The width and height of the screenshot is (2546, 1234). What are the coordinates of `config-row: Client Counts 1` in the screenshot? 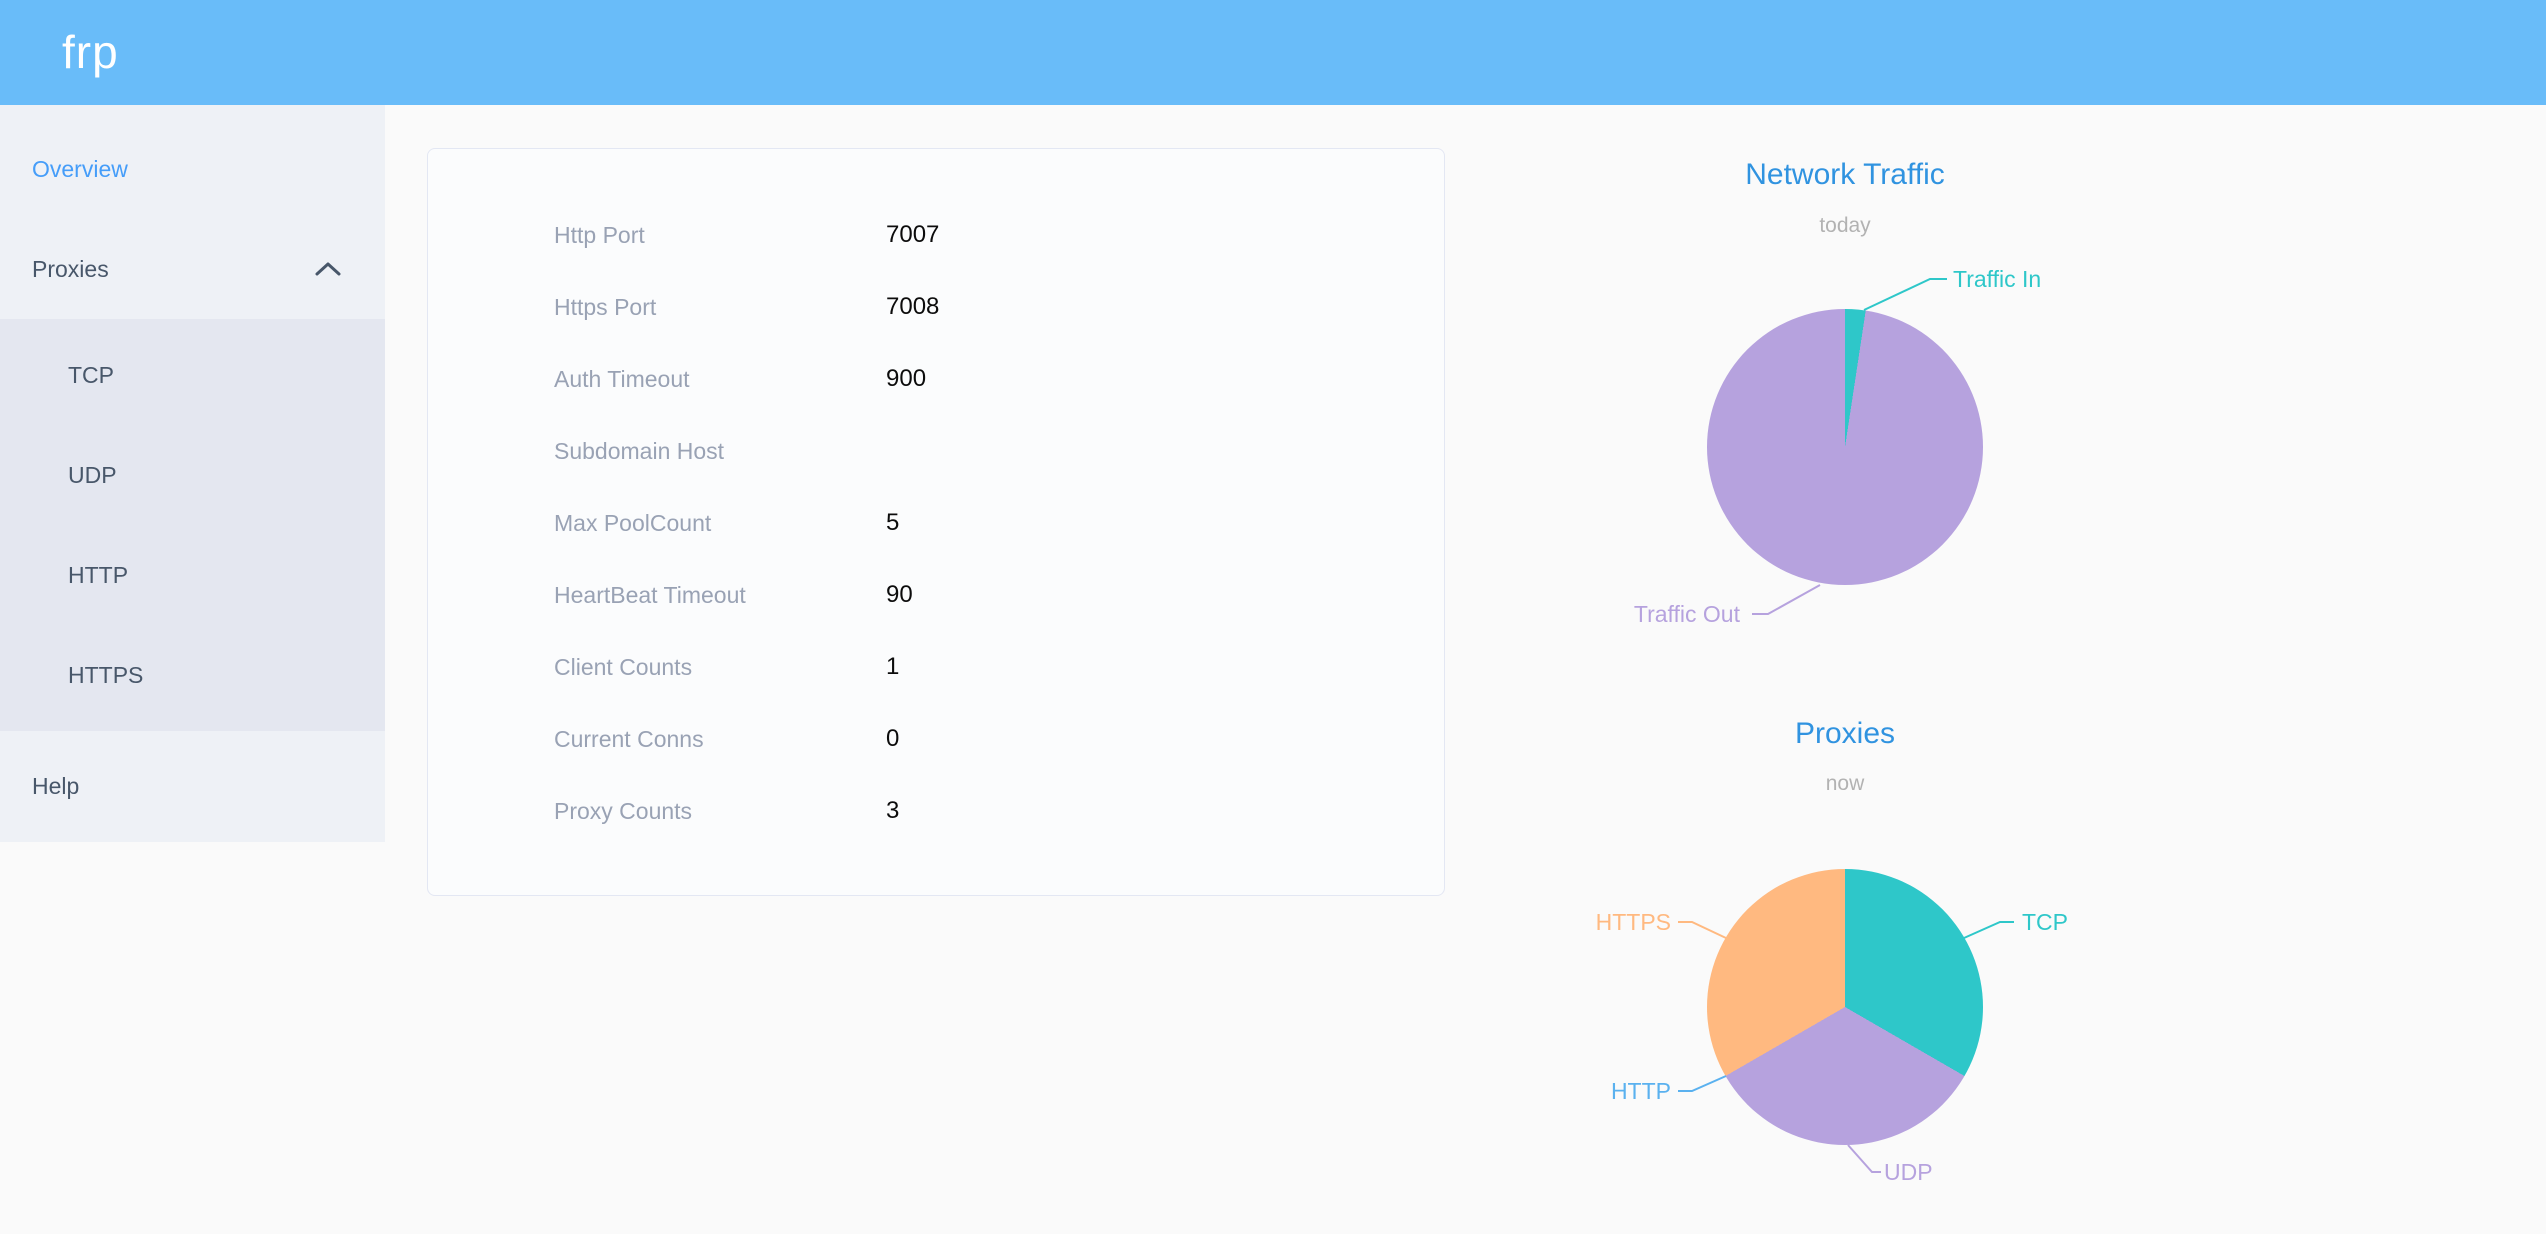 It's located at (936, 667).